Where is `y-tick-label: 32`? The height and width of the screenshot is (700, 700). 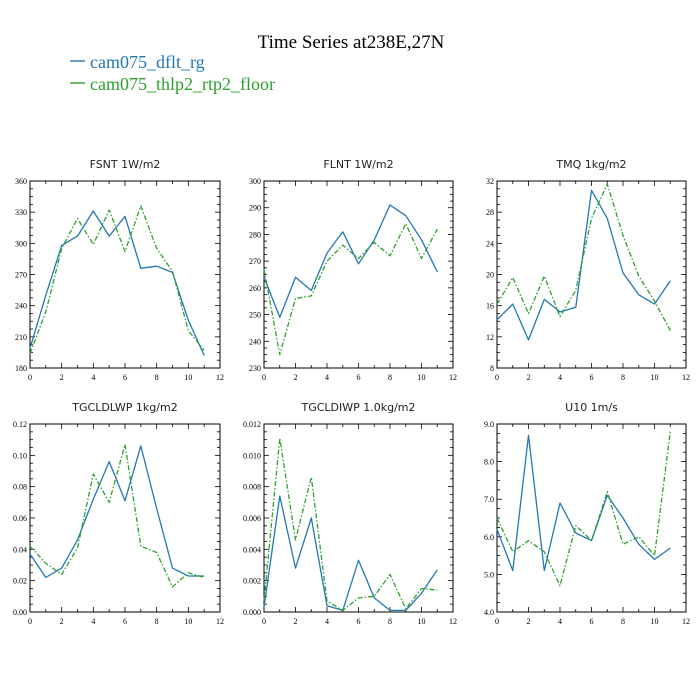
y-tick-label: 32 is located at coordinates (490, 181).